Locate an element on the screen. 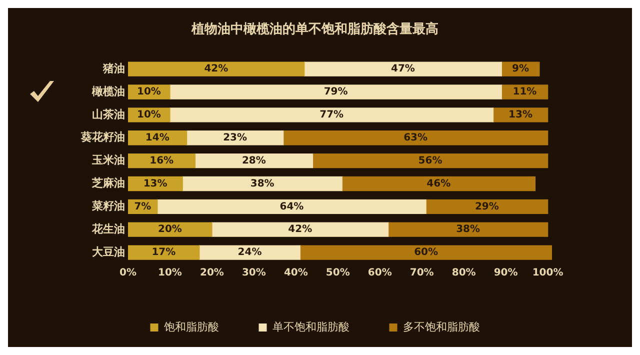 The width and height of the screenshot is (640, 355). data-label: 17% is located at coordinates (164, 252).